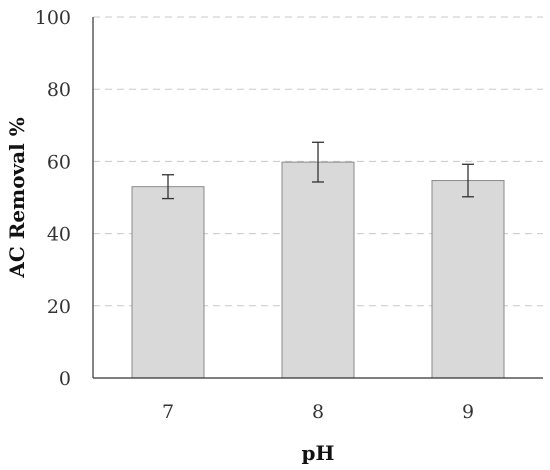 This screenshot has height=470, width=550. What do you see at coordinates (53, 198) in the screenshot?
I see `y-tick-labels: 0 20 40 60 80 100` at bounding box center [53, 198].